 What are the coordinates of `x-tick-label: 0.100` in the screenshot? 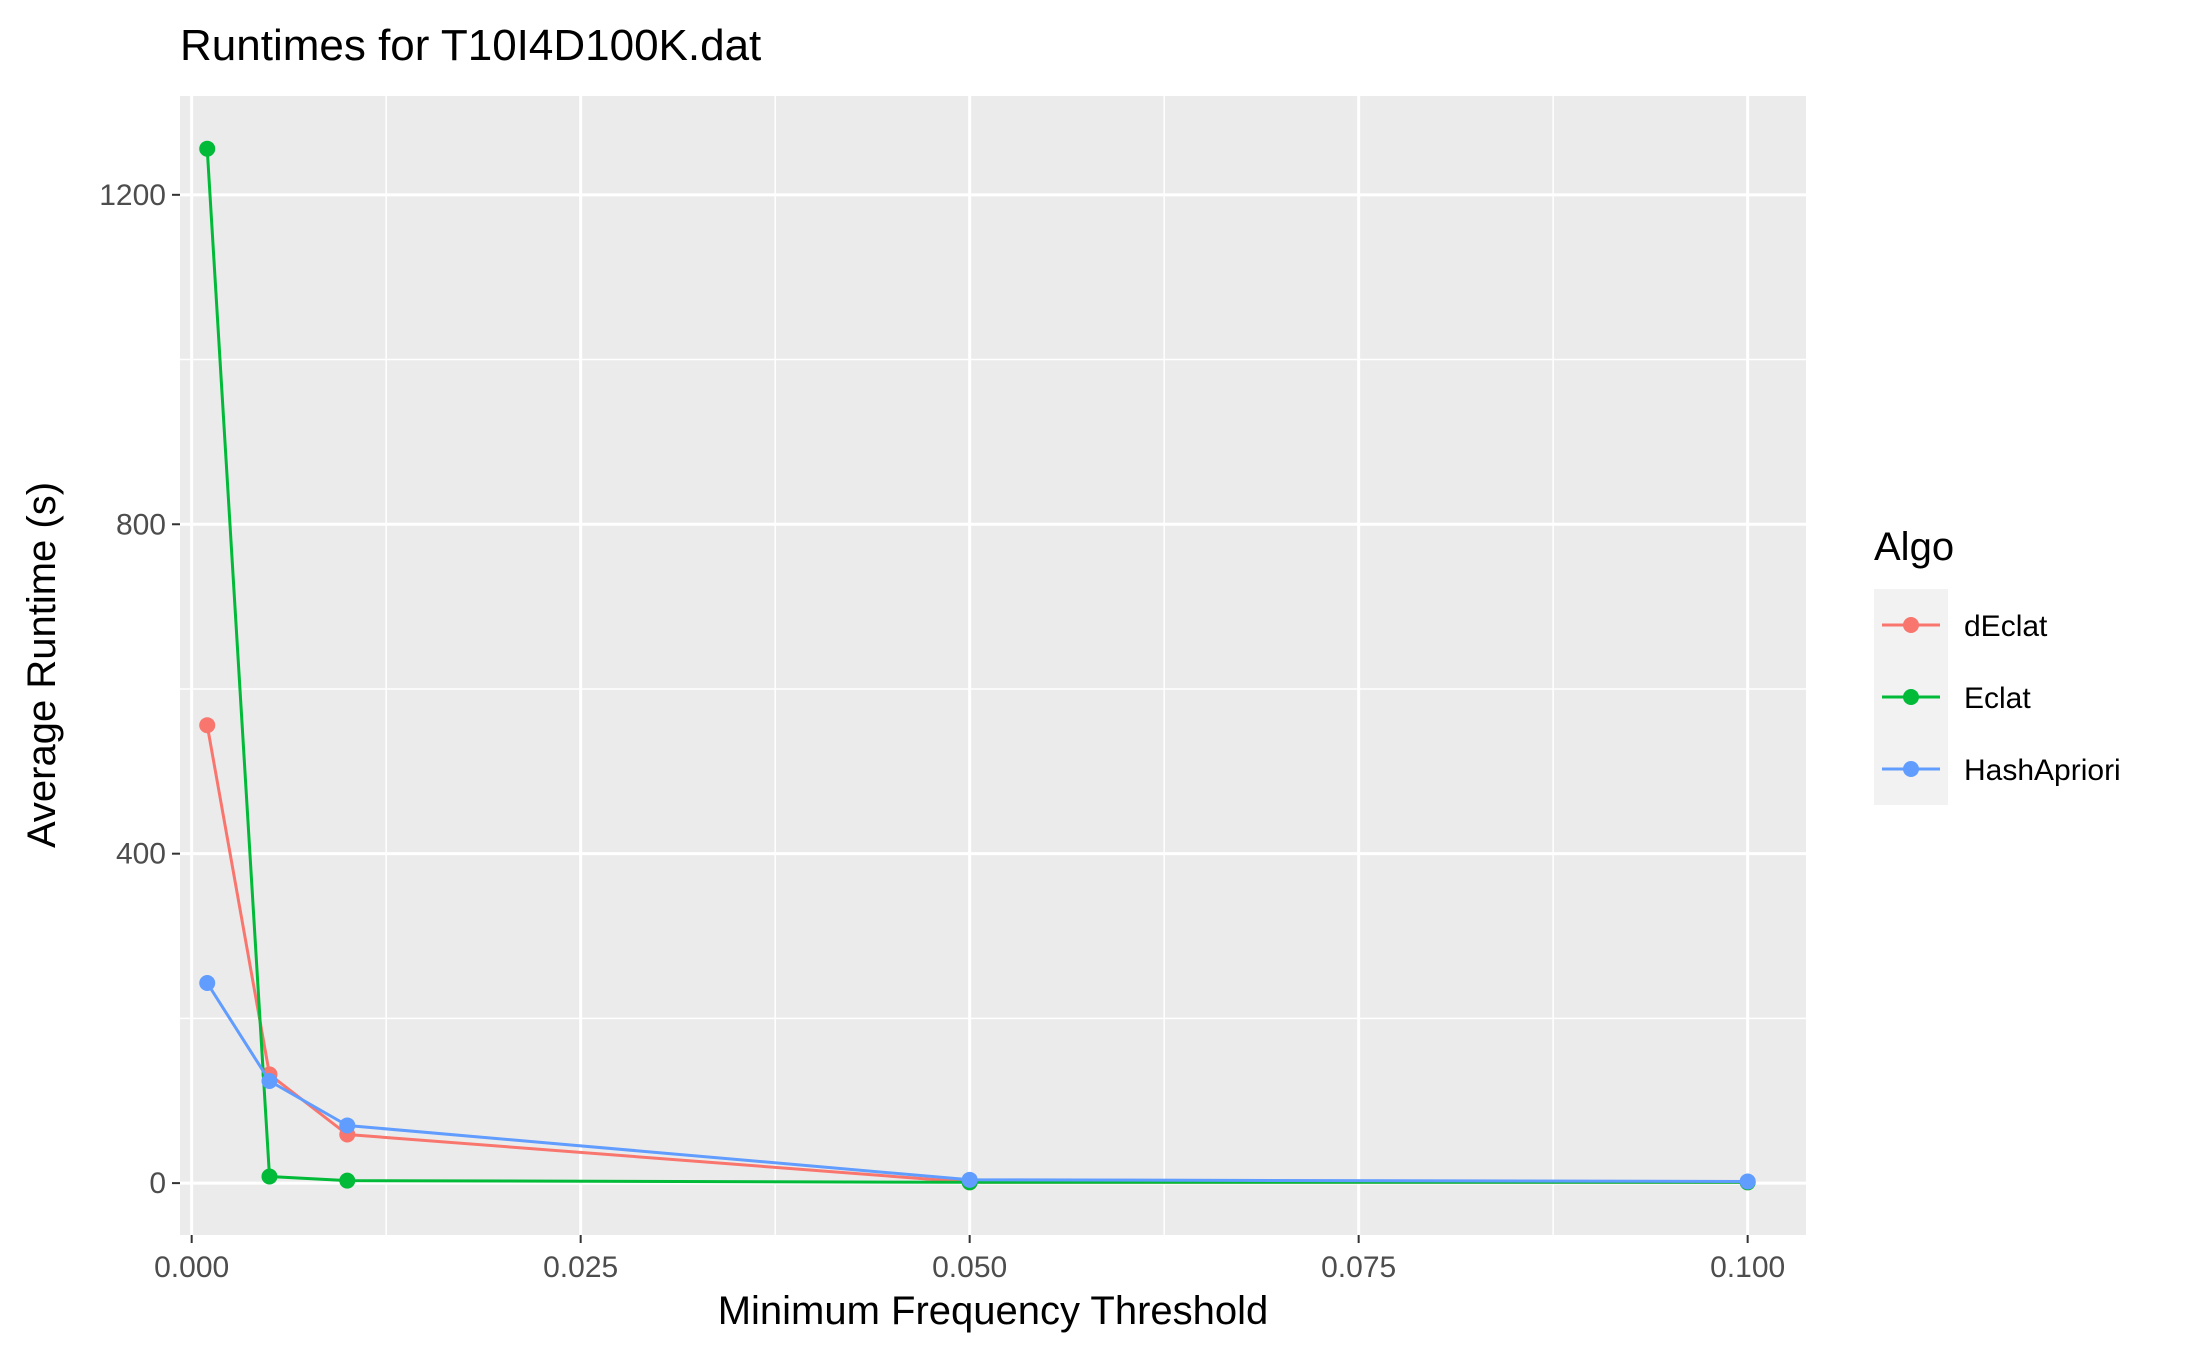 It's located at (1747, 1267).